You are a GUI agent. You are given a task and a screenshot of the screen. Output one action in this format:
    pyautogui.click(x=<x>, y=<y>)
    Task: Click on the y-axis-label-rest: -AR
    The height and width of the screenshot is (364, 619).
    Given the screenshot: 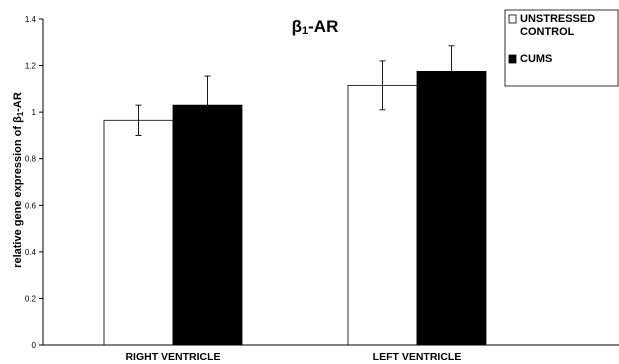 What is the action you would take?
    pyautogui.click(x=18, y=102)
    